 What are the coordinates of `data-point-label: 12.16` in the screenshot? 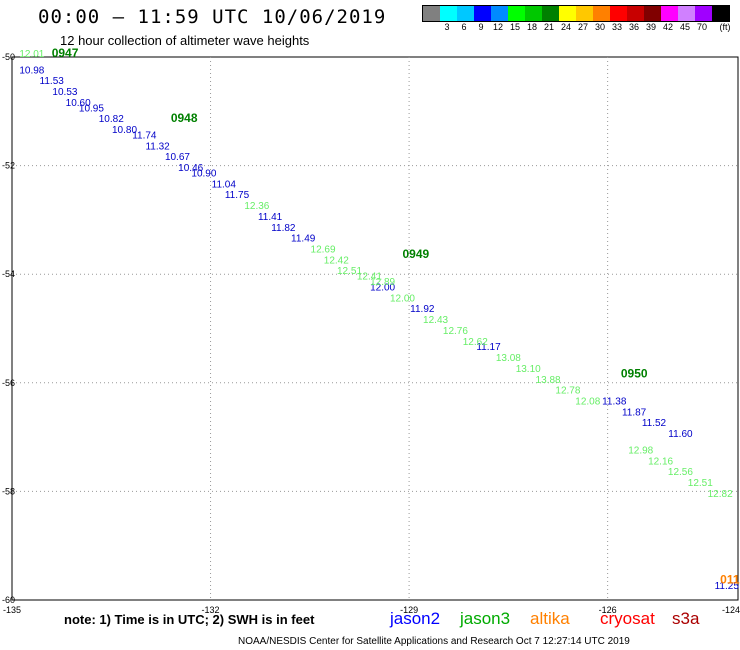 It's located at (660, 461).